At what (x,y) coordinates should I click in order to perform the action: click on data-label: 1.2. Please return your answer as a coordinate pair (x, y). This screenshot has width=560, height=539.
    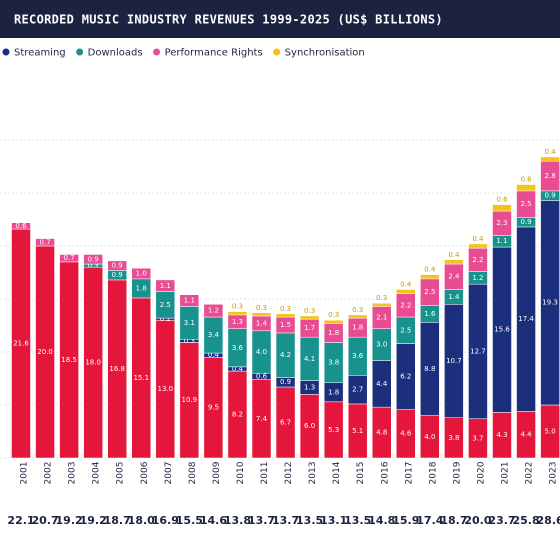
    Looking at the image, I should click on (213, 311).